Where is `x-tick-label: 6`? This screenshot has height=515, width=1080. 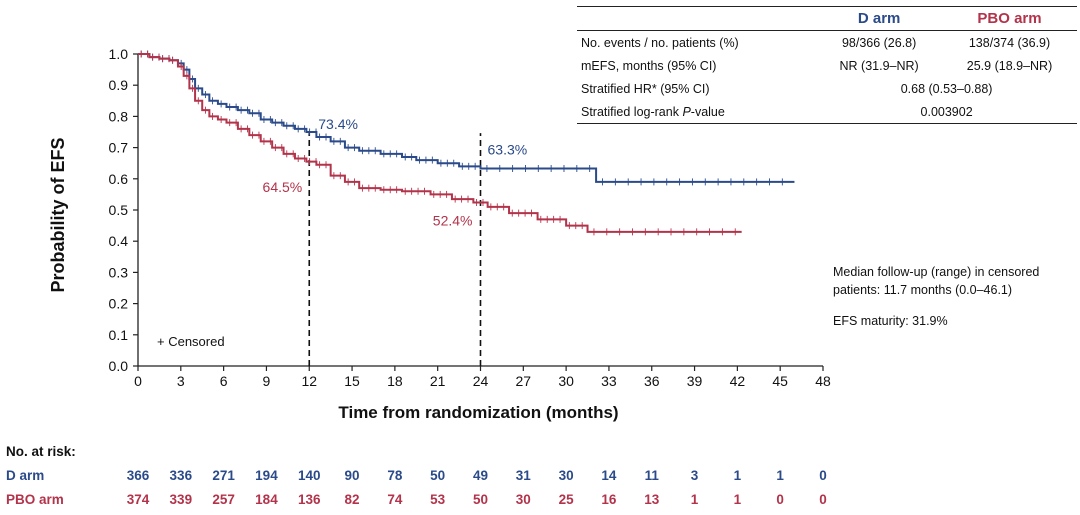 x-tick-label: 6 is located at coordinates (224, 381).